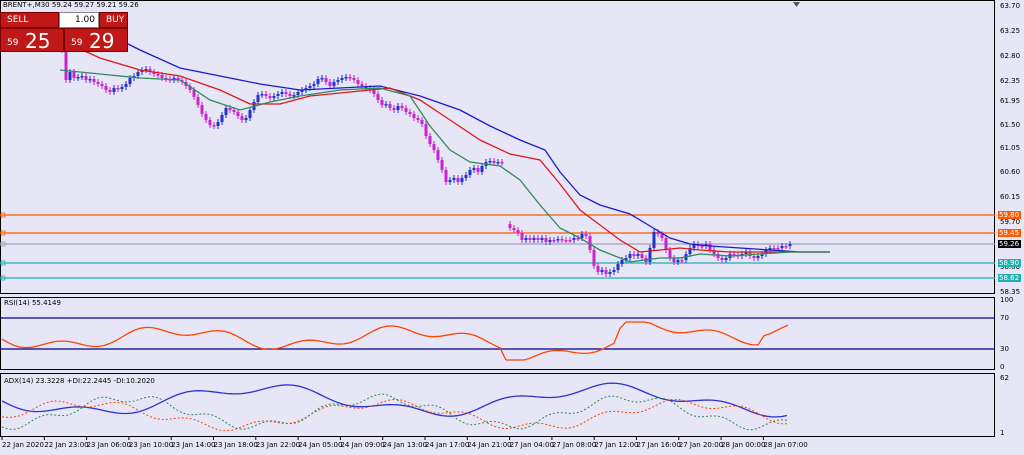  Describe the element at coordinates (394, 415) in the screenshot. I see `minus-di-line` at that location.